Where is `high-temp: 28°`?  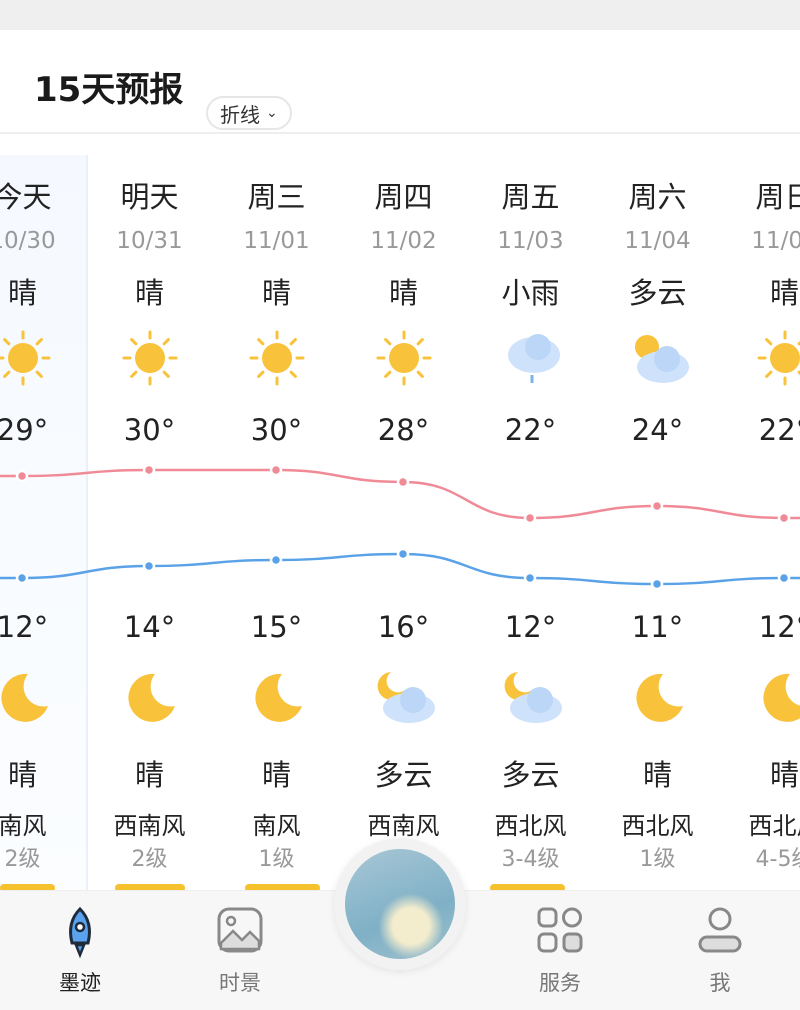 high-temp: 28° is located at coordinates (403, 430).